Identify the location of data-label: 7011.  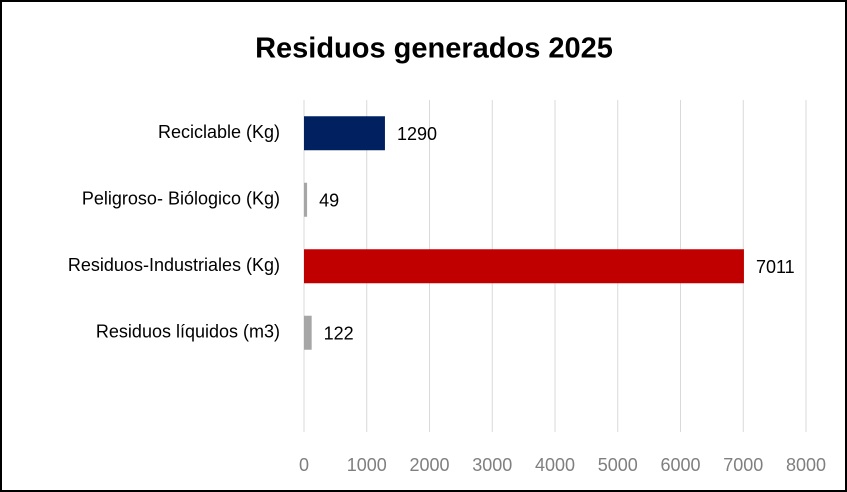
(775, 267).